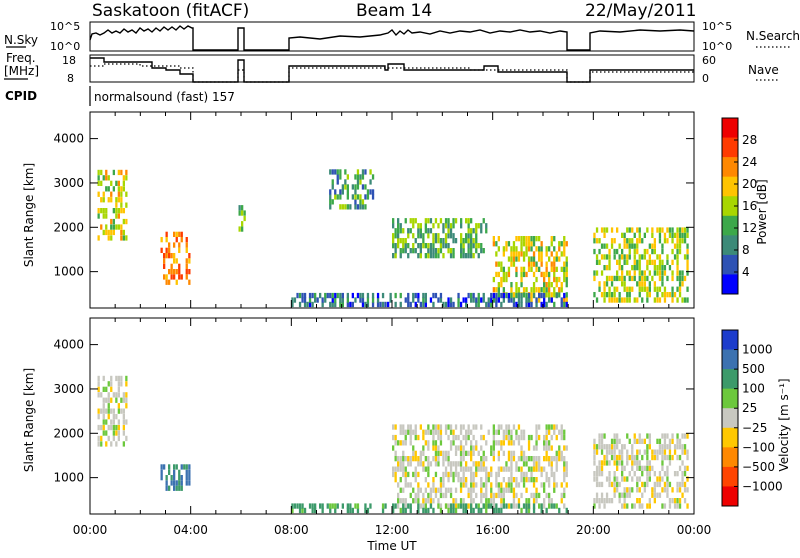  I want to click on velocity-colorbar-label: 500, so click(753, 369).